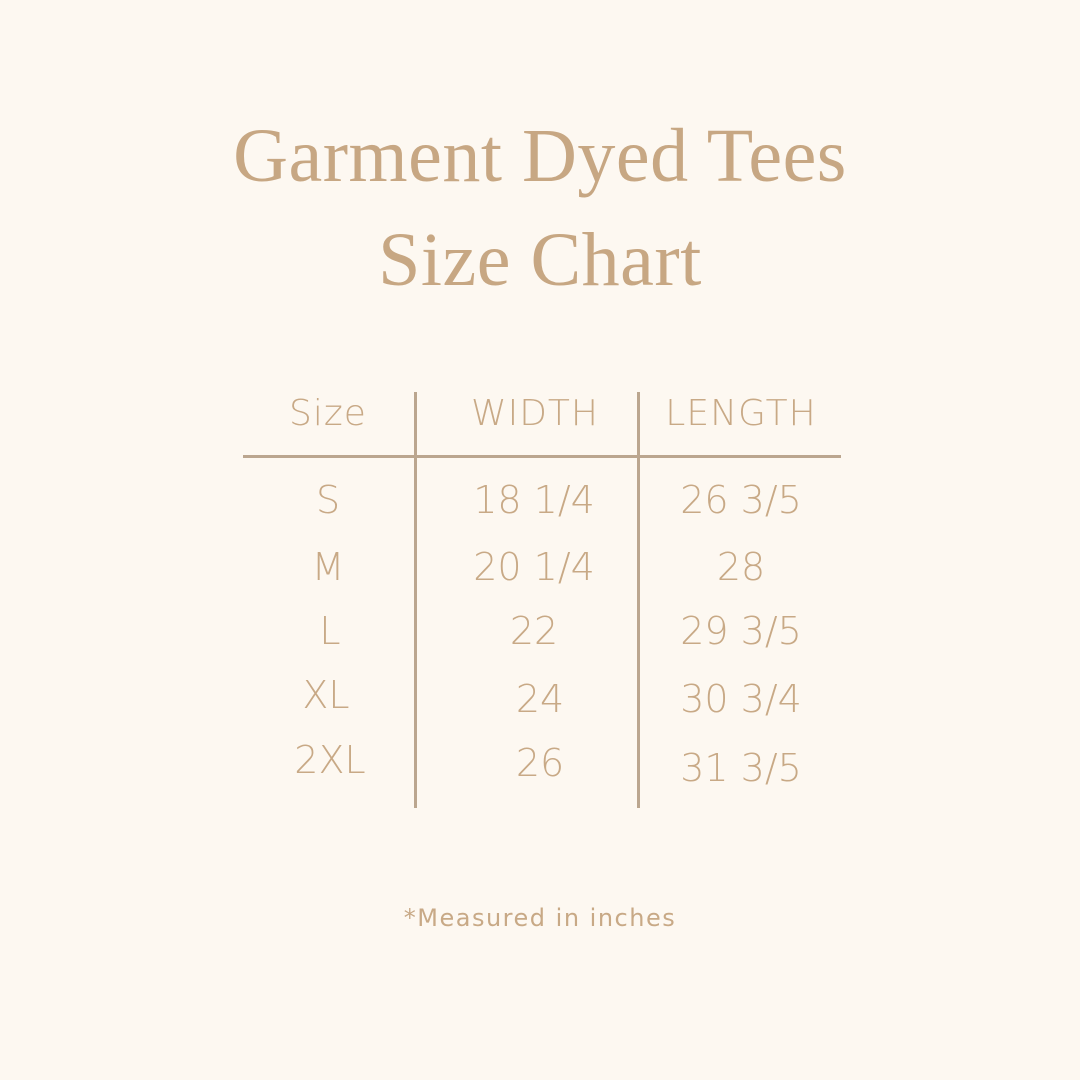  I want to click on header-length: LENGTH, so click(741, 413).